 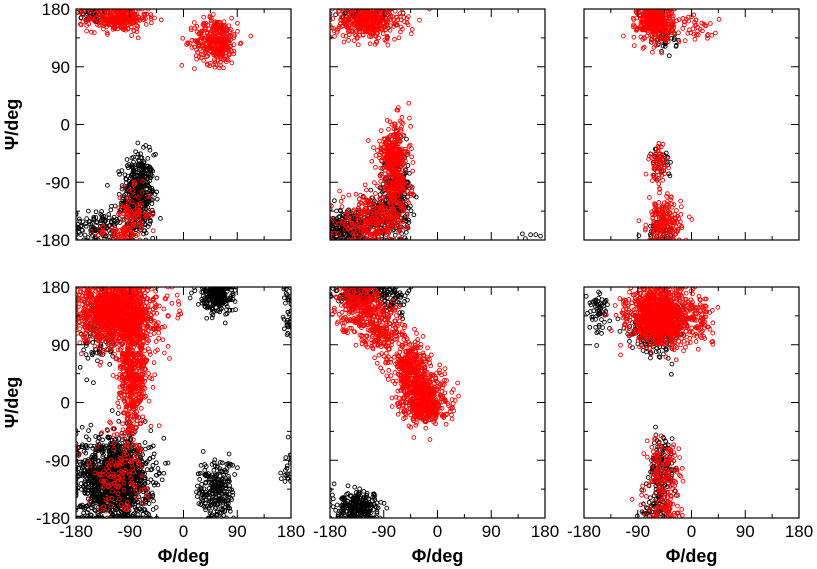 I want to click on axis-ticks, so click(x=691, y=124).